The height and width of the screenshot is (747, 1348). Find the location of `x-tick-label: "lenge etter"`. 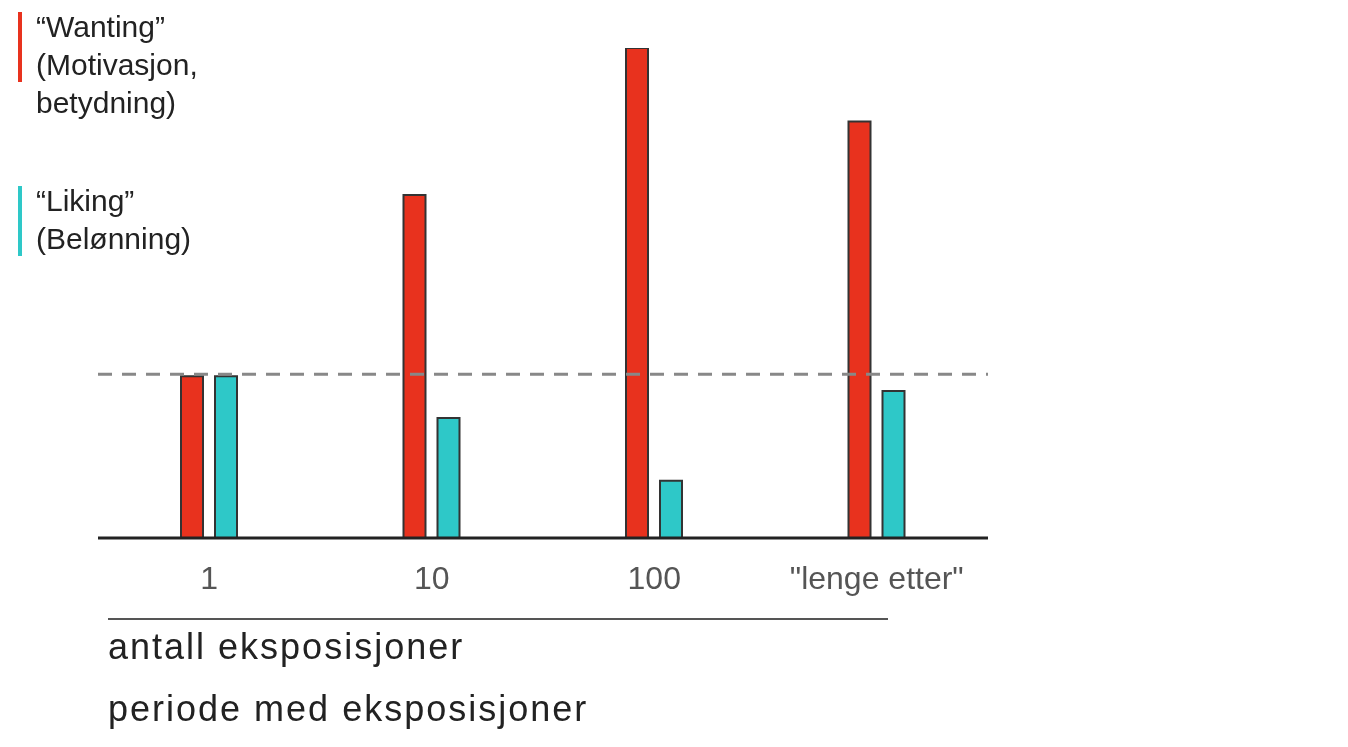

x-tick-label: "lenge etter" is located at coordinates (876, 577).